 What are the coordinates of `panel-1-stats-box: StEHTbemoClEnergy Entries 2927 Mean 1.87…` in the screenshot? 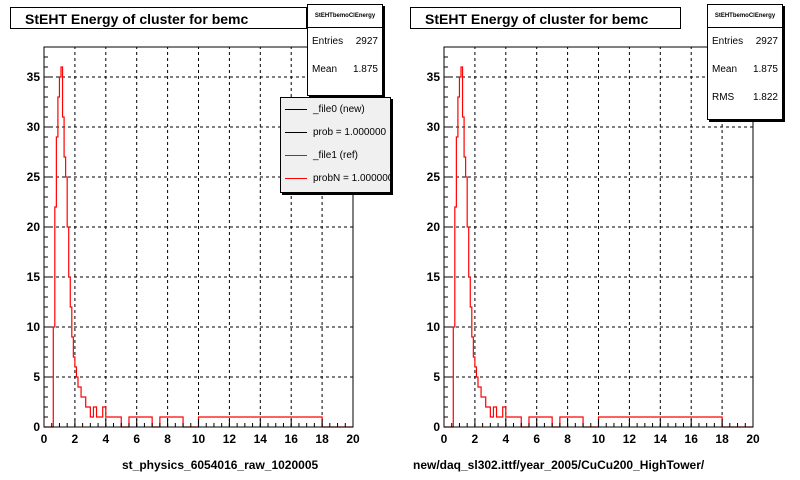 It's located at (345, 50).